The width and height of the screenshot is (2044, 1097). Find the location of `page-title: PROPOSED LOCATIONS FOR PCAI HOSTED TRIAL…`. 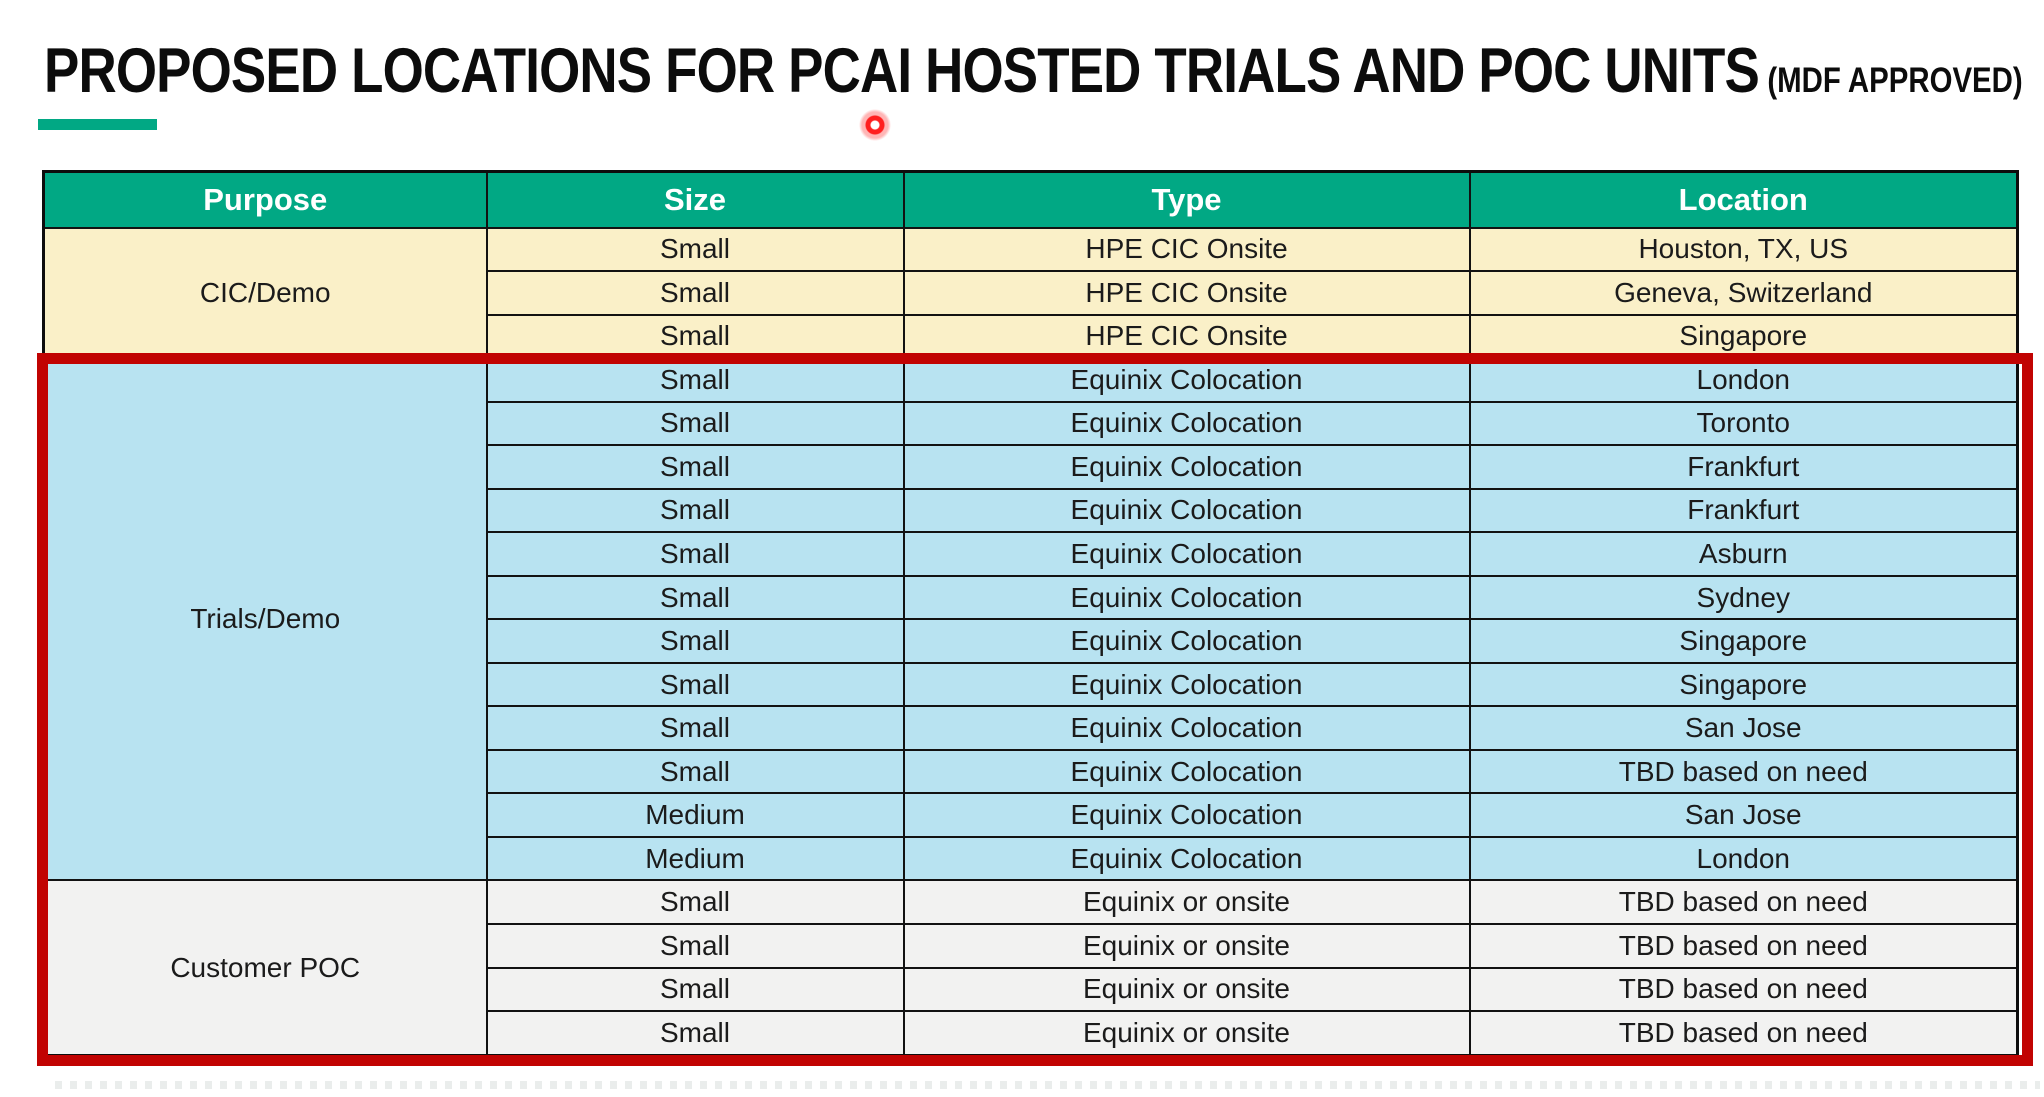

page-title: PROPOSED LOCATIONS FOR PCAI HOSTED TRIAL… is located at coordinates (1044, 71).